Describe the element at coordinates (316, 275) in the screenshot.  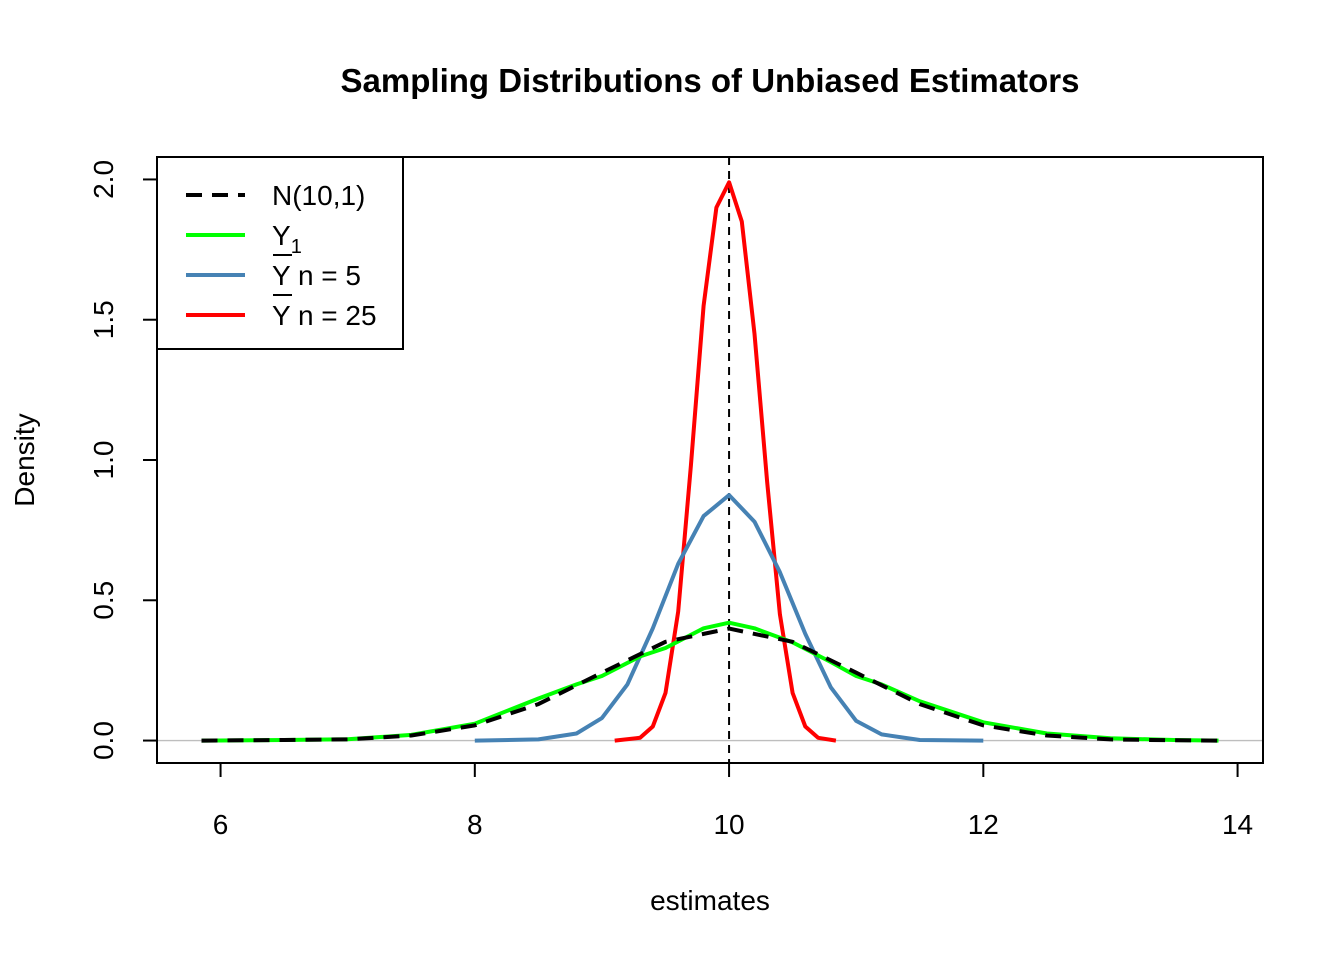
I see `legend-label: Y n = 5` at that location.